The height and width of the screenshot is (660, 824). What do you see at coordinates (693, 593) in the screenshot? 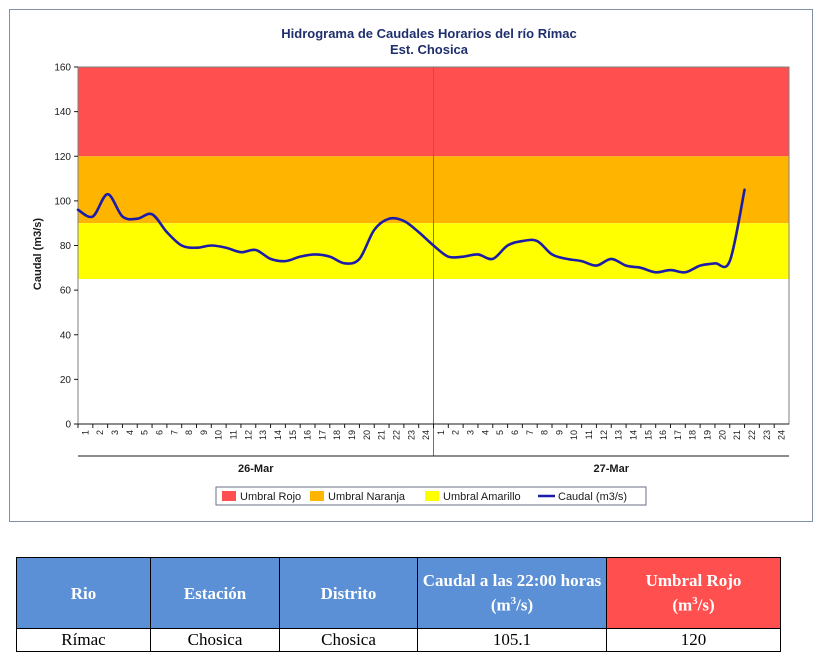
I see `header-umbral-rojo: Umbral Rojo (m3/s)` at bounding box center [693, 593].